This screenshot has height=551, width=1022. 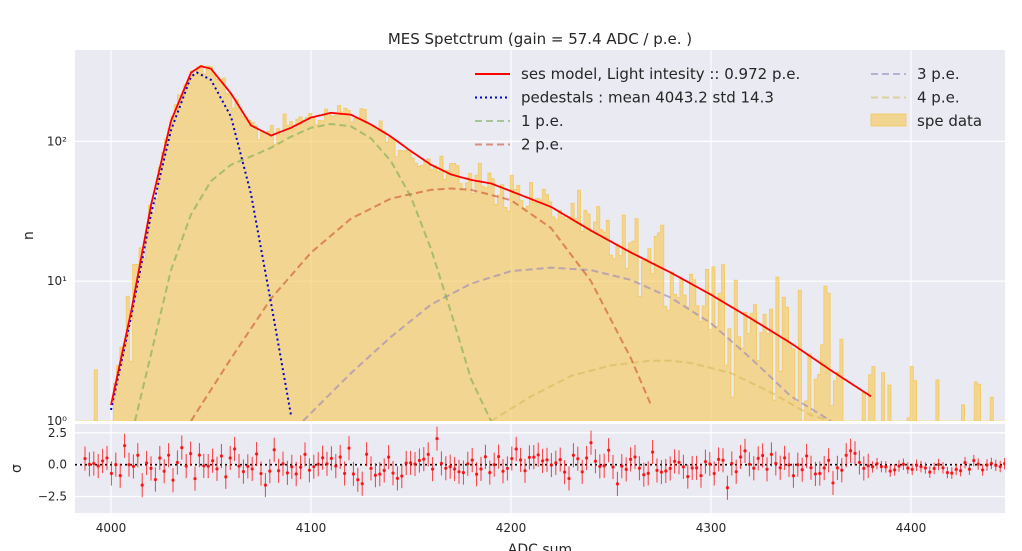 I want to click on legend-label-2: 1 p.e., so click(x=542, y=121).